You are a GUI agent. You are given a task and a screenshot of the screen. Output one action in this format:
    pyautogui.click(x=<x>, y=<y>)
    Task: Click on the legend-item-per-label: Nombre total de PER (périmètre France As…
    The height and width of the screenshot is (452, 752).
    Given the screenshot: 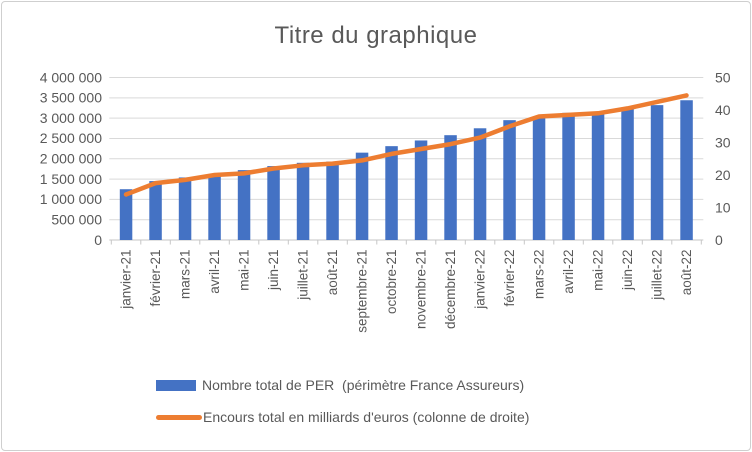 What is the action you would take?
    pyautogui.click(x=363, y=385)
    